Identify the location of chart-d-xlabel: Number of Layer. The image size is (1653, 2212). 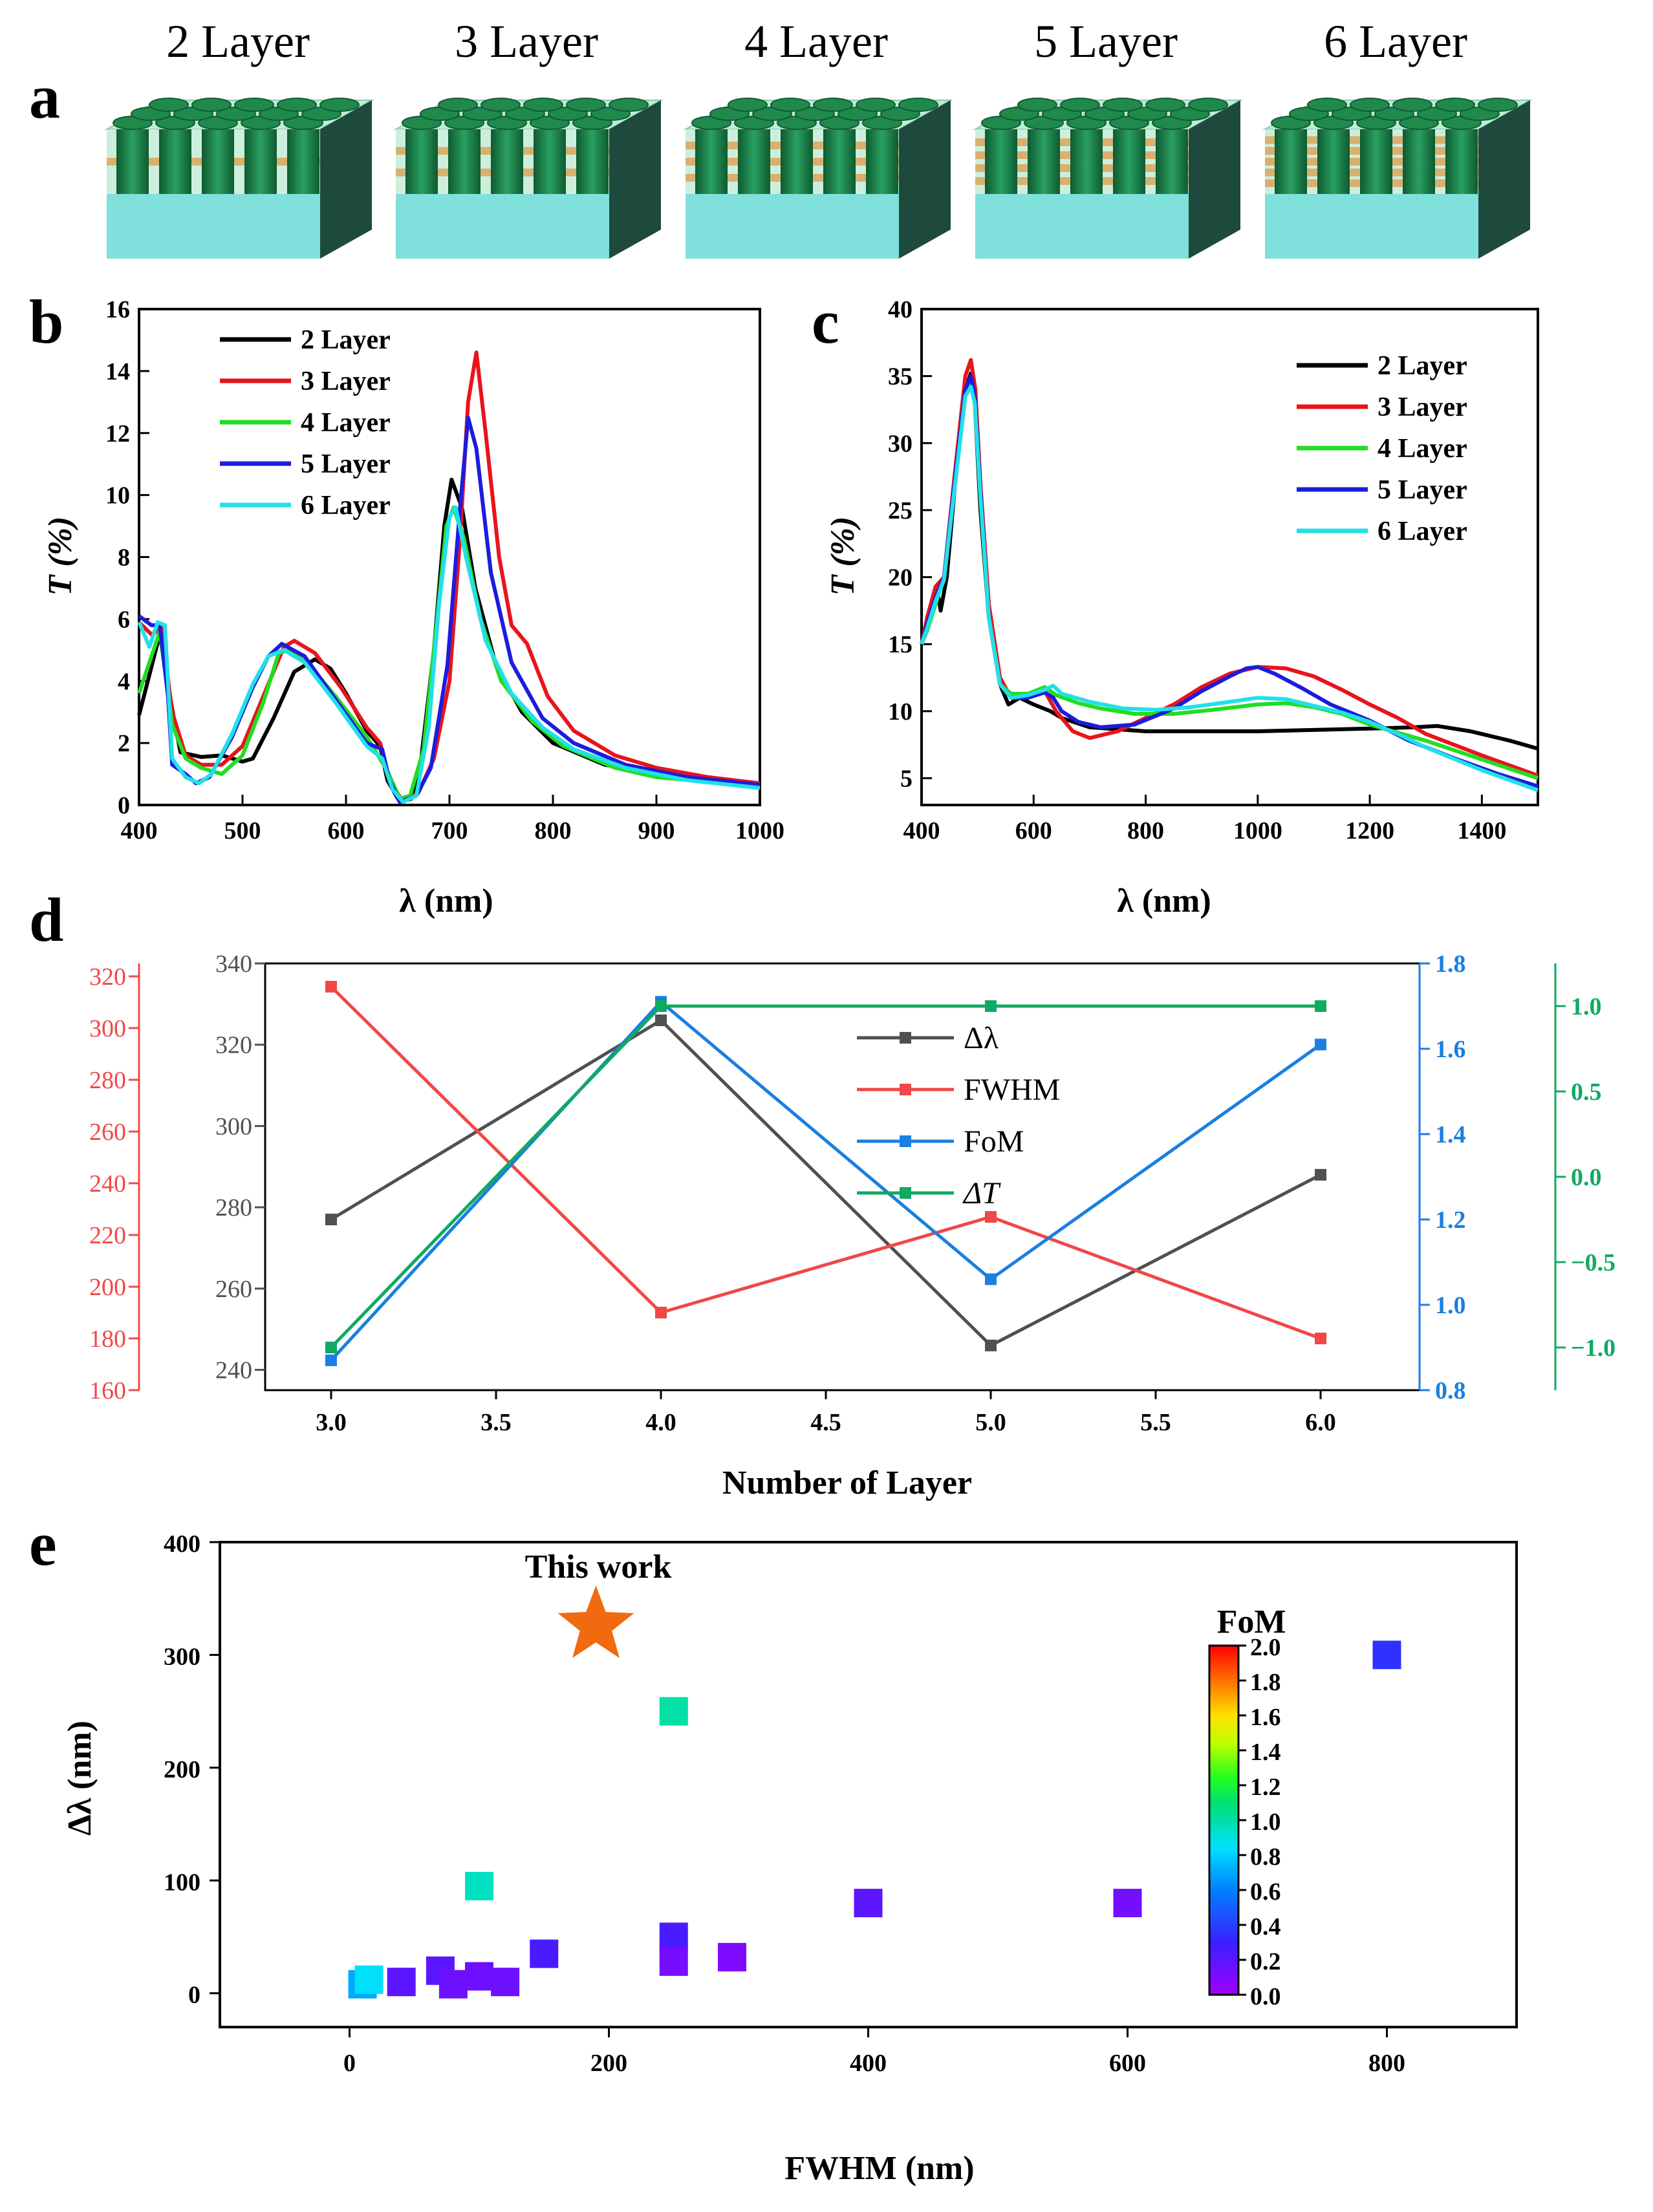
(847, 1483).